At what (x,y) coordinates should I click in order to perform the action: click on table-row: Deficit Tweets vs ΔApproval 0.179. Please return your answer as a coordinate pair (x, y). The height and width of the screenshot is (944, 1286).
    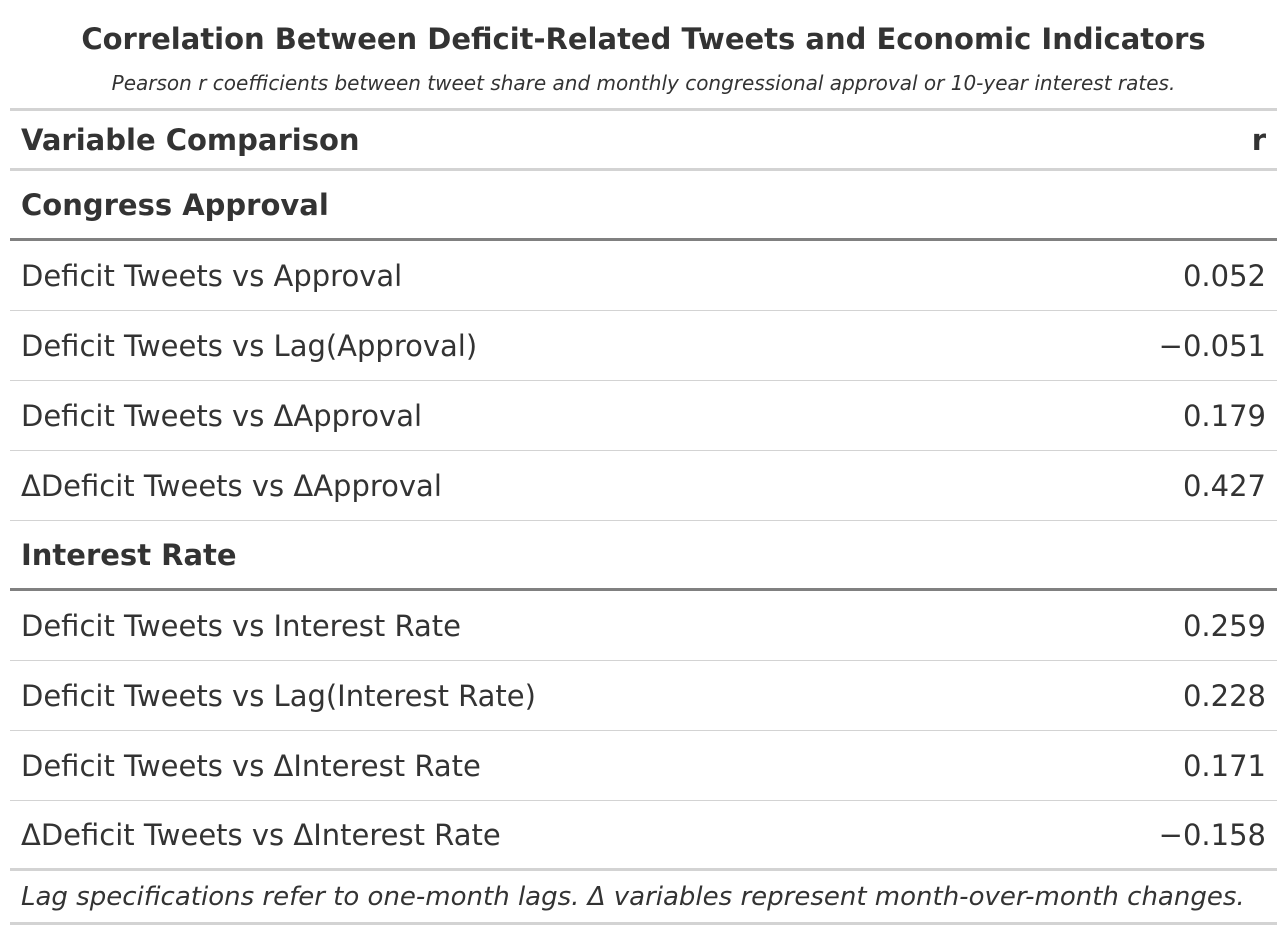
    Looking at the image, I should click on (643, 416).